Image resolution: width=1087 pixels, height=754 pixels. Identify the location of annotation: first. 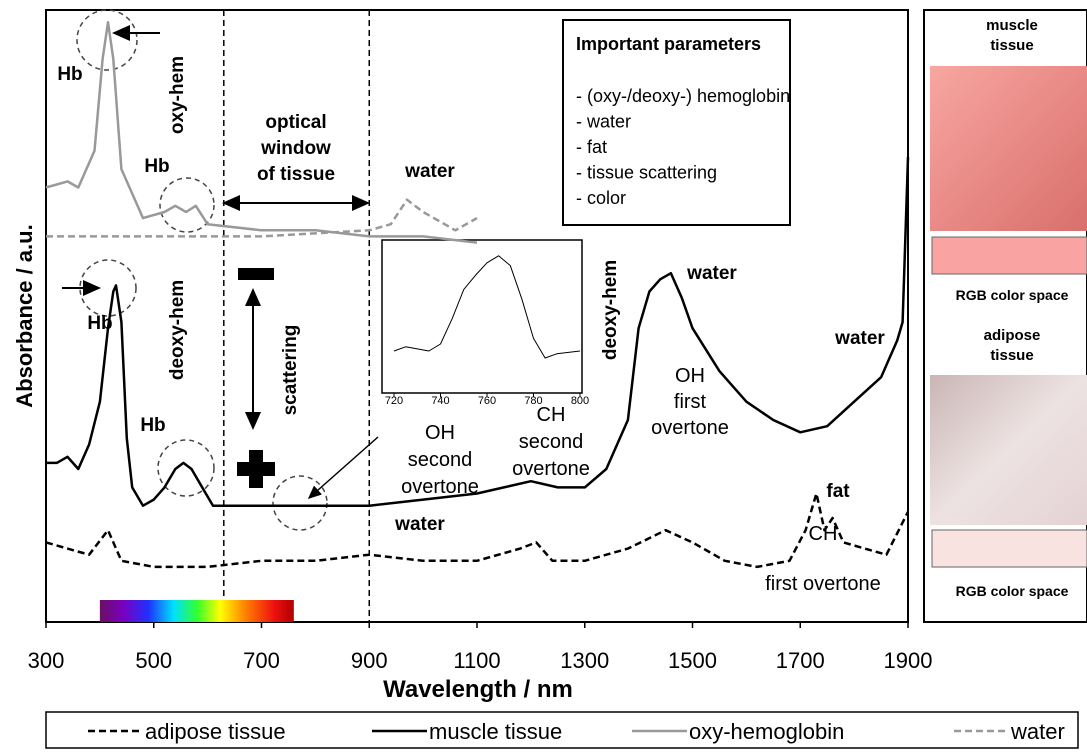
(690, 402).